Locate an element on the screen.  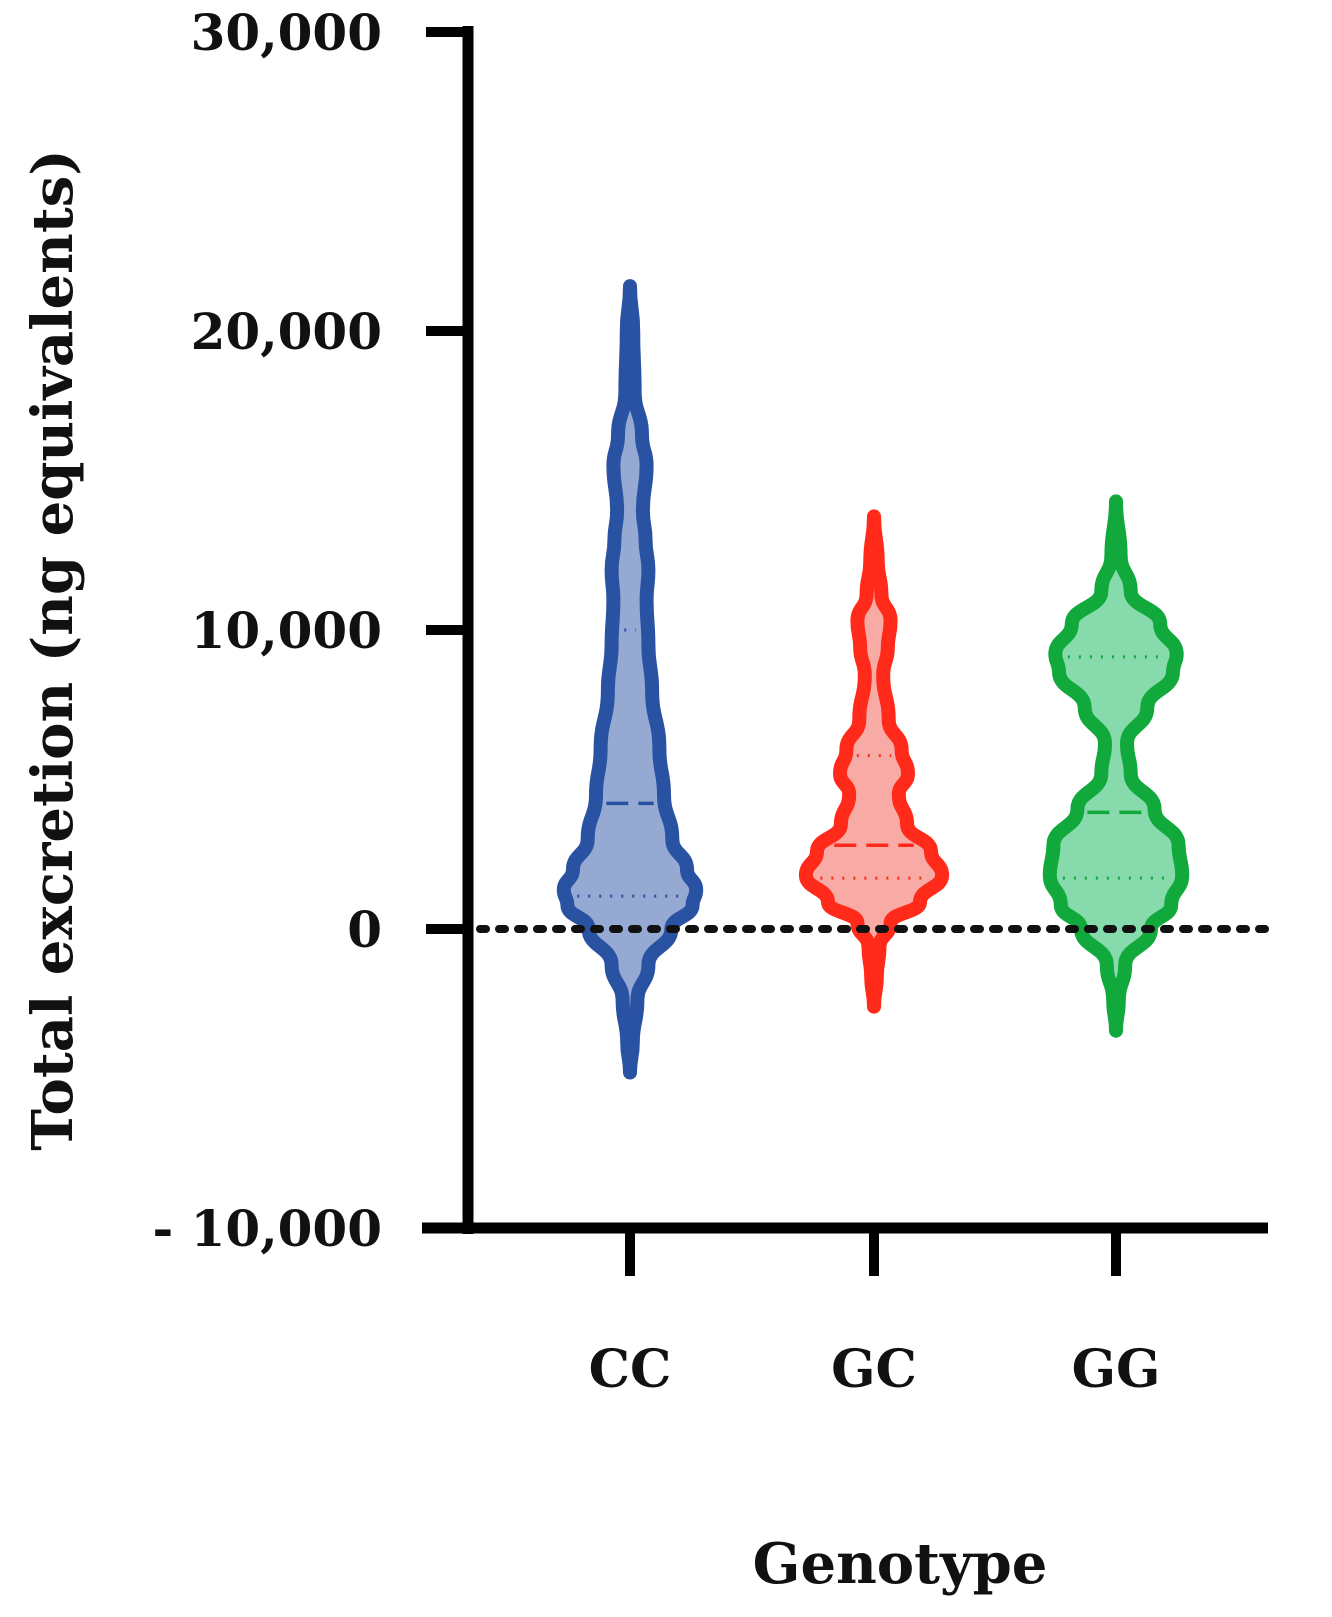
y-tick-label: - 10,000 is located at coordinates (267, 1228).